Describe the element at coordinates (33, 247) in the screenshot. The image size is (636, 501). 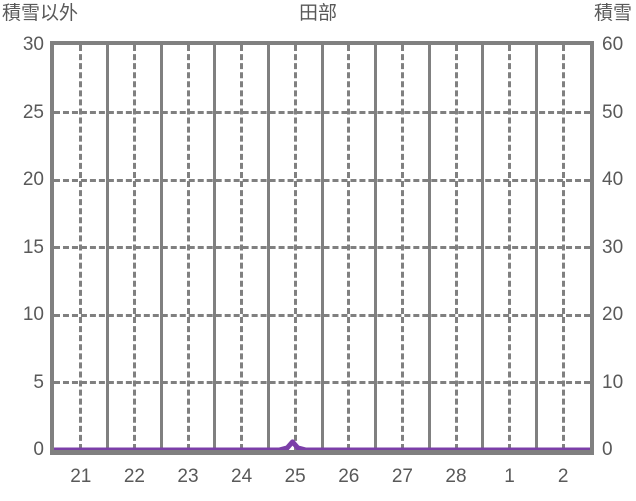
I see `y-tick-left-15: 15` at that location.